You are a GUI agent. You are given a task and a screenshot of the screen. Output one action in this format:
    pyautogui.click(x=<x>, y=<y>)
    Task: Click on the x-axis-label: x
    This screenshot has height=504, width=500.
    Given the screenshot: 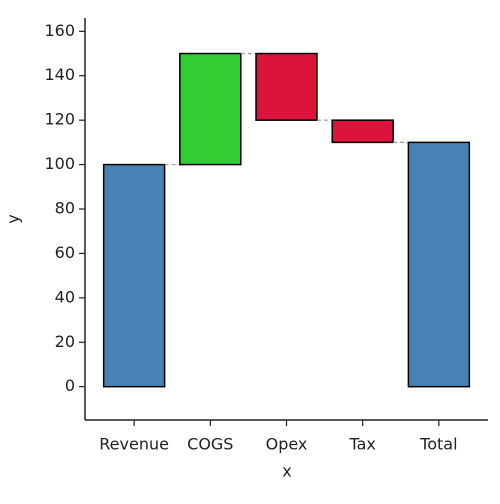 What is the action you would take?
    pyautogui.click(x=286, y=471)
    